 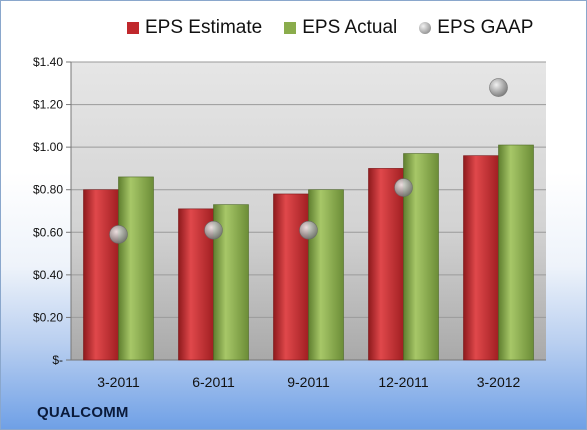 I want to click on y-tick-label: $0.80, so click(x=48, y=190).